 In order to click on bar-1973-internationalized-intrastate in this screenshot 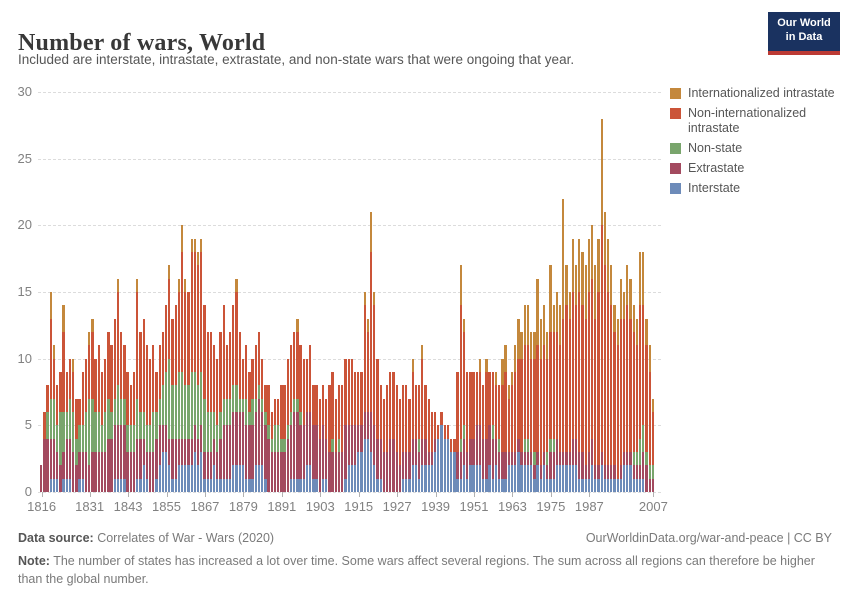, I will do `click(544, 325)`.